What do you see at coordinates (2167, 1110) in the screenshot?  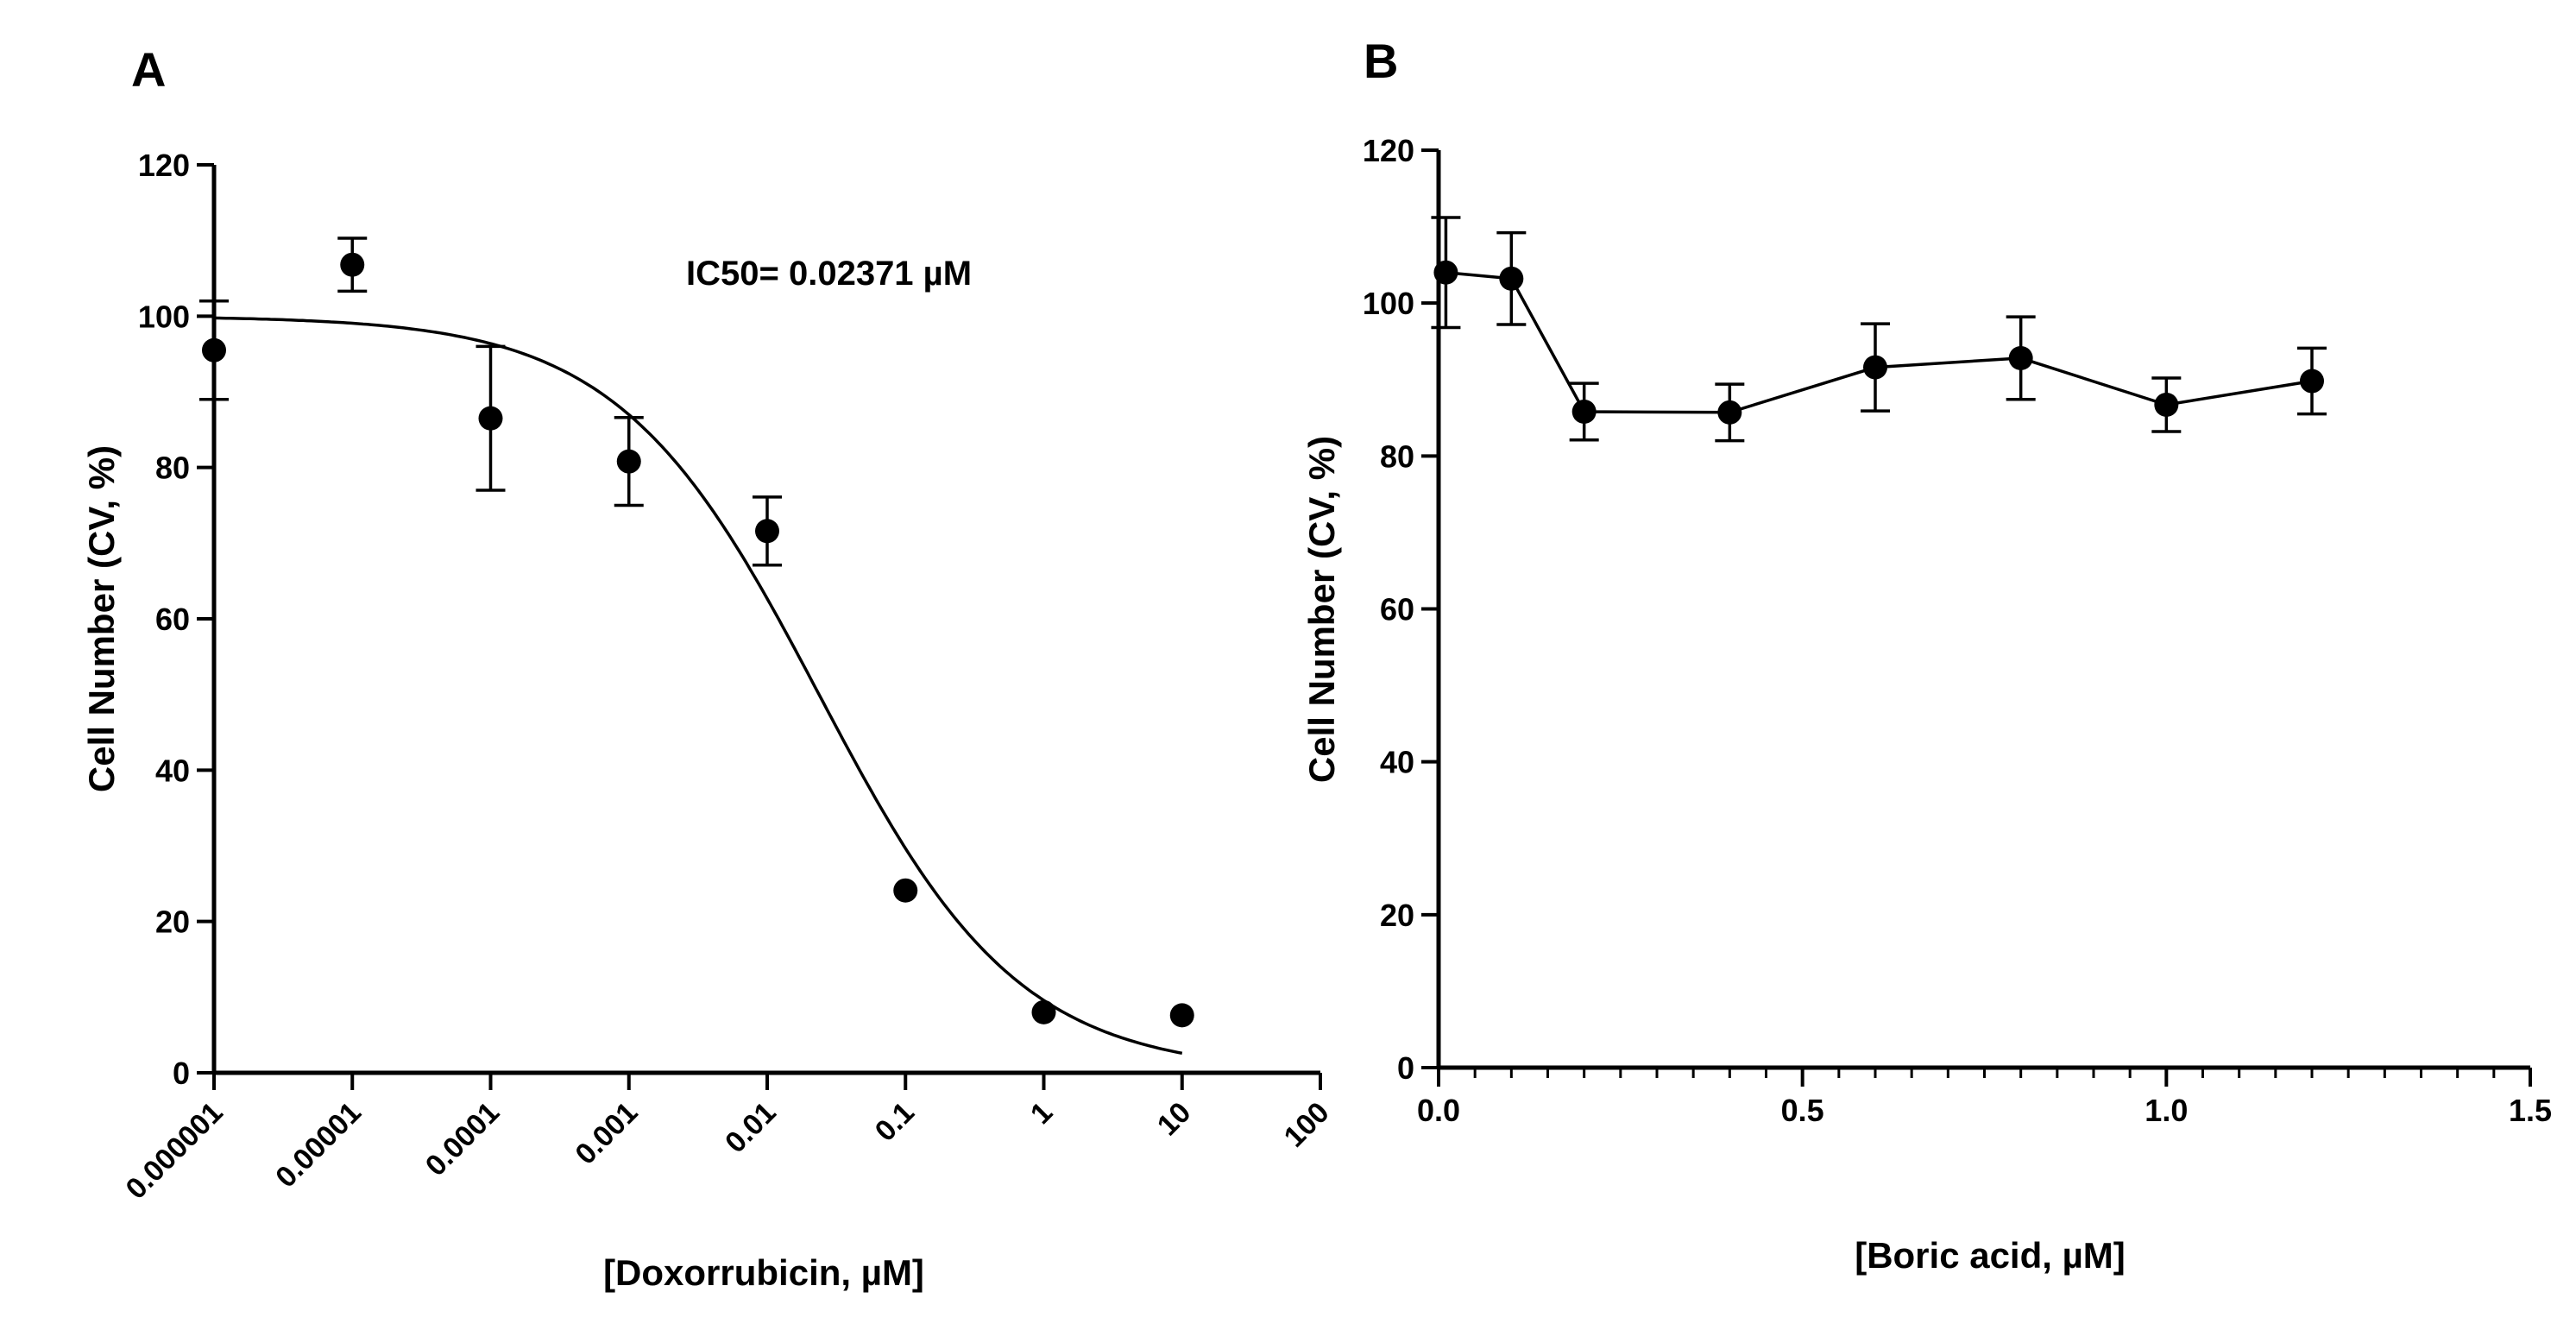 I see `x-tick-label: 1.0` at bounding box center [2167, 1110].